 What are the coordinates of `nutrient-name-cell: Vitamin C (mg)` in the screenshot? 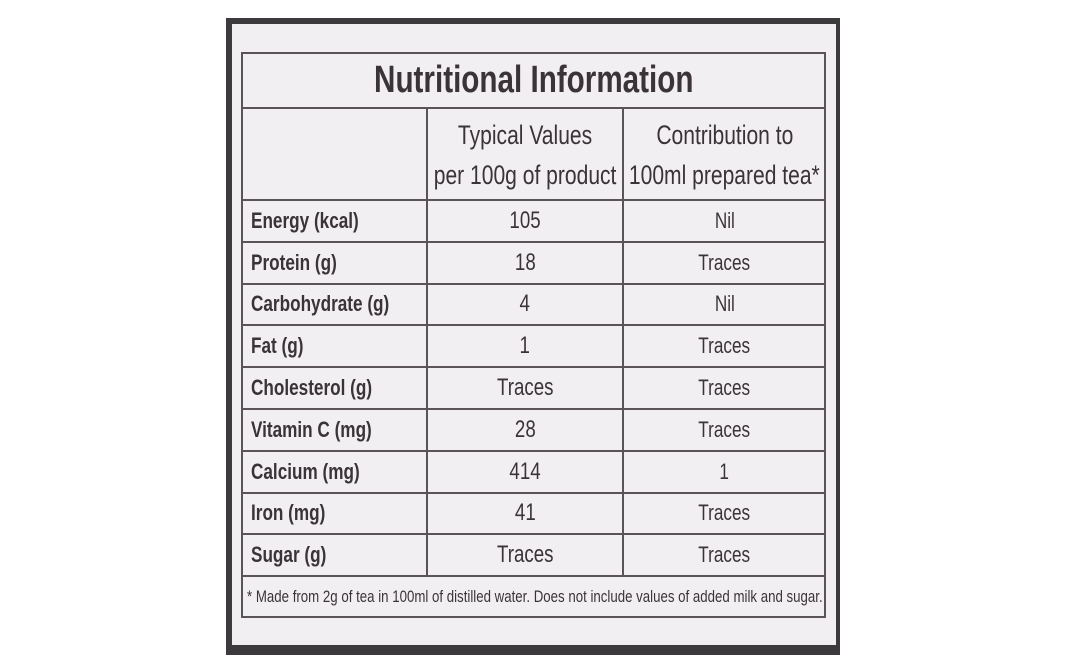 It's located at (334, 430).